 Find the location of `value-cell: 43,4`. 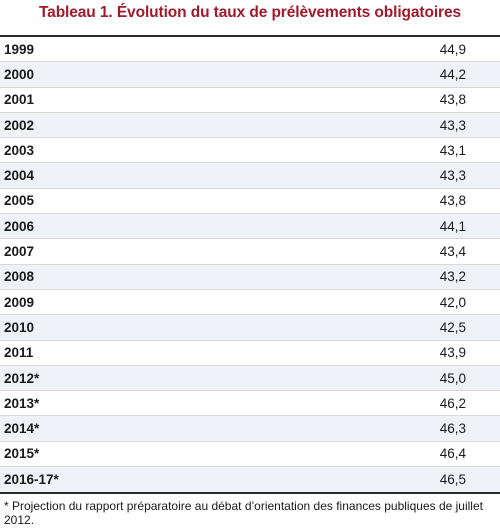

value-cell: 43,4 is located at coordinates (452, 252).